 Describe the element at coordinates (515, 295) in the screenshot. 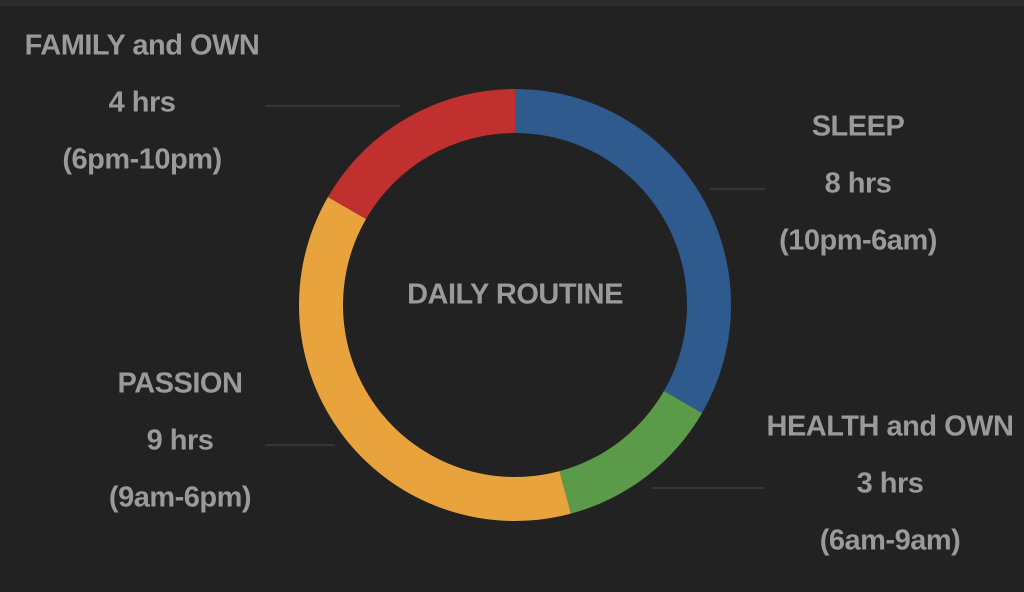

I see `chart-title: DAILY ROUTINE` at that location.